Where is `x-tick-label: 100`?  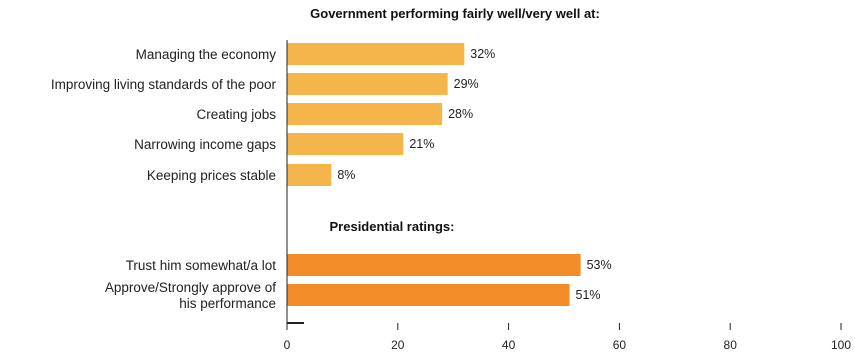
x-tick-label: 100 is located at coordinates (841, 345).